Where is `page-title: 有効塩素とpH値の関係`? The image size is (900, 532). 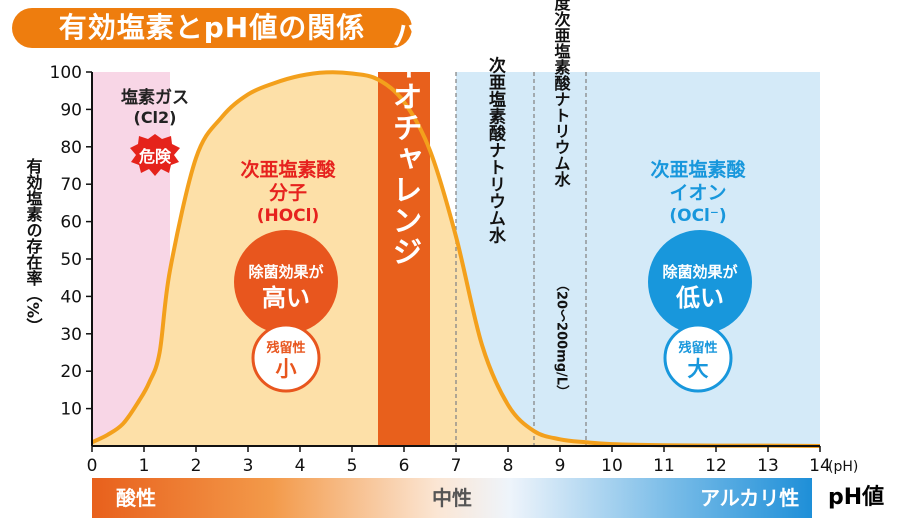
page-title: 有効塩素とpH値の関係 is located at coordinates (212, 27).